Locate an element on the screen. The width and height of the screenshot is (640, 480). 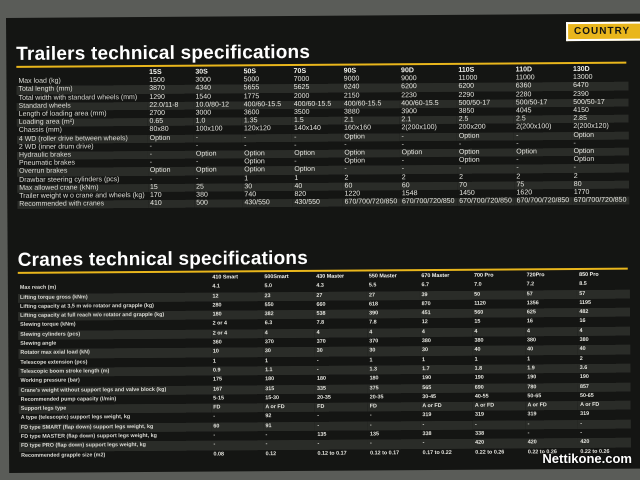
cranes-cell-value: 6.7 is located at coordinates (425, 285).